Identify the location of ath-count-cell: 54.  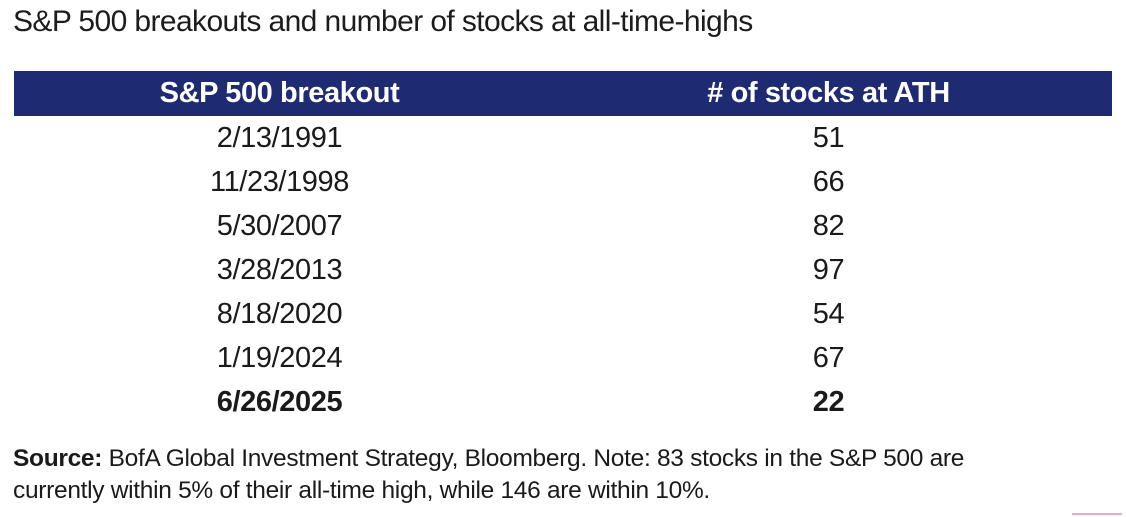
(828, 313).